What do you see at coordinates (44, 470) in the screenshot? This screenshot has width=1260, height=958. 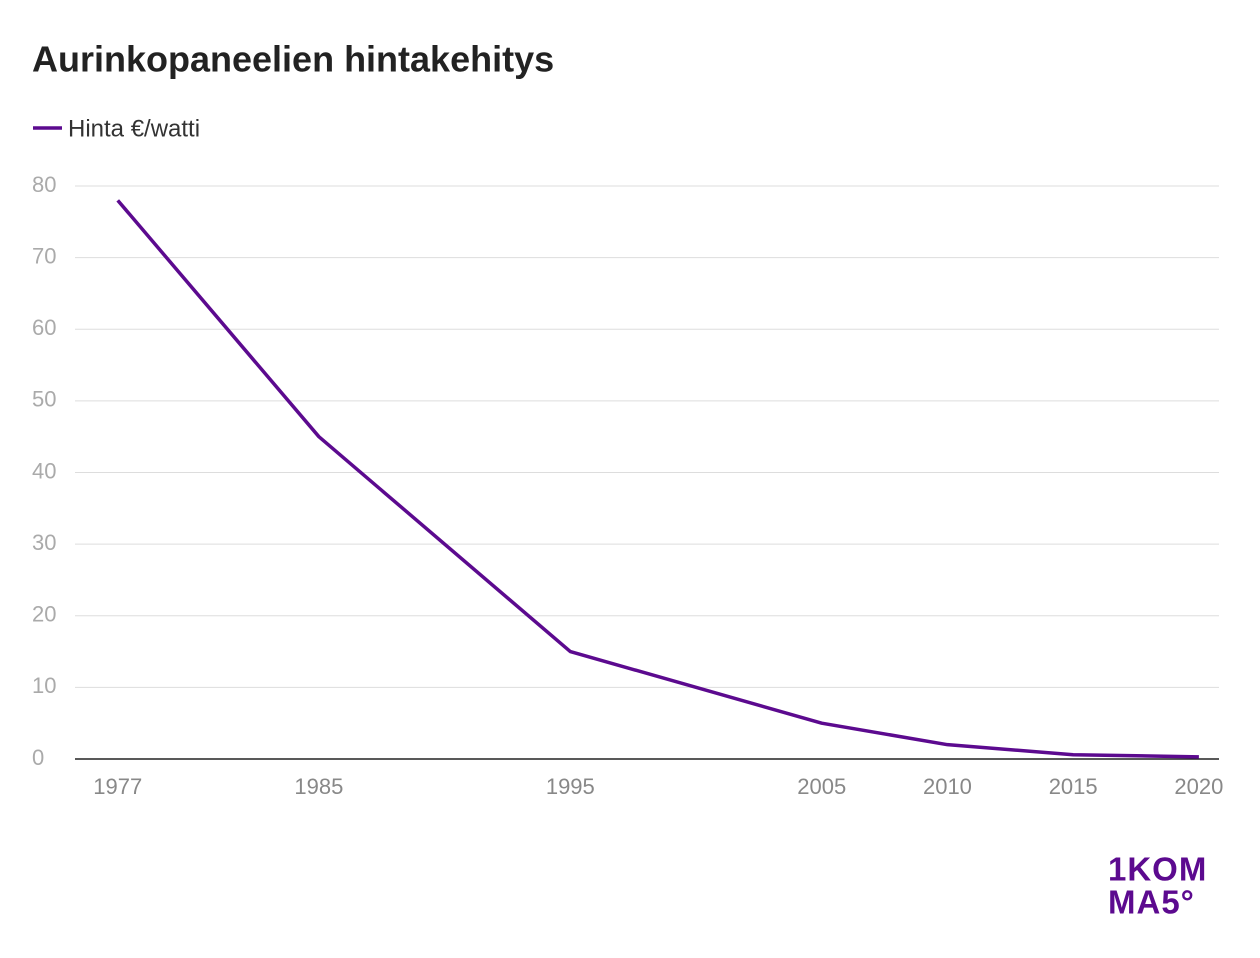 I see `y-tick-label: 40` at bounding box center [44, 470].